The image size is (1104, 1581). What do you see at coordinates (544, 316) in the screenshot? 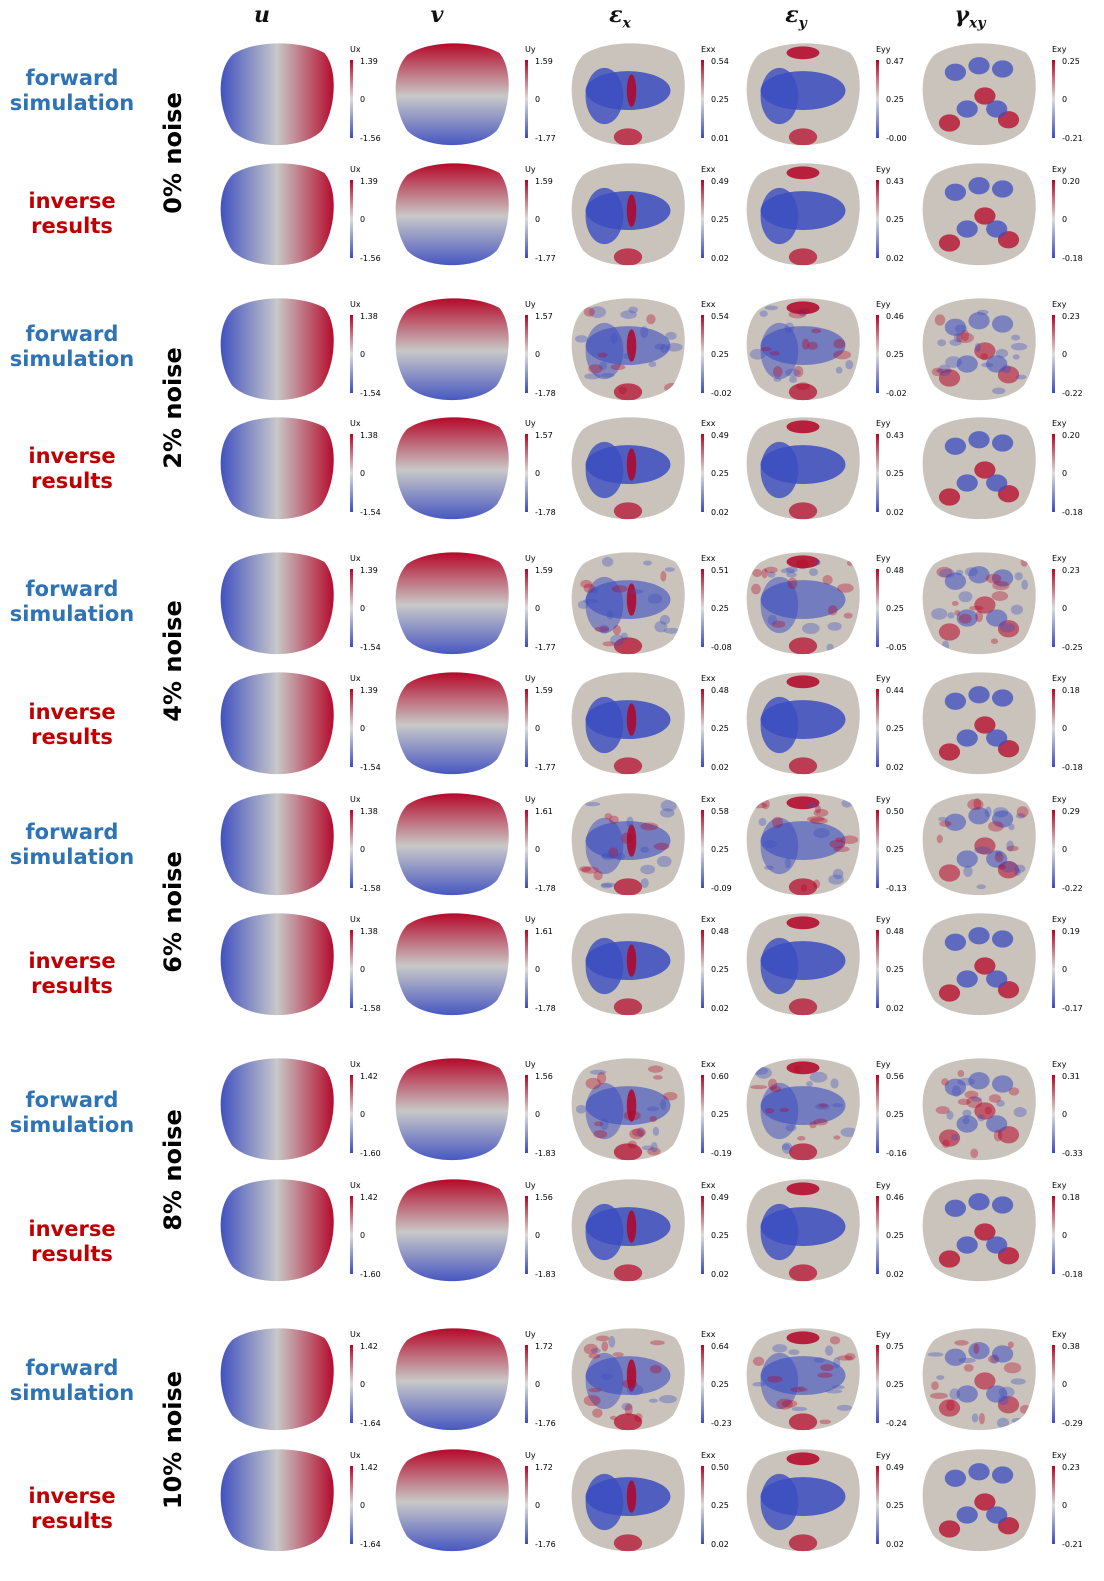
I see `colorbar-max-label: 1.57` at bounding box center [544, 316].